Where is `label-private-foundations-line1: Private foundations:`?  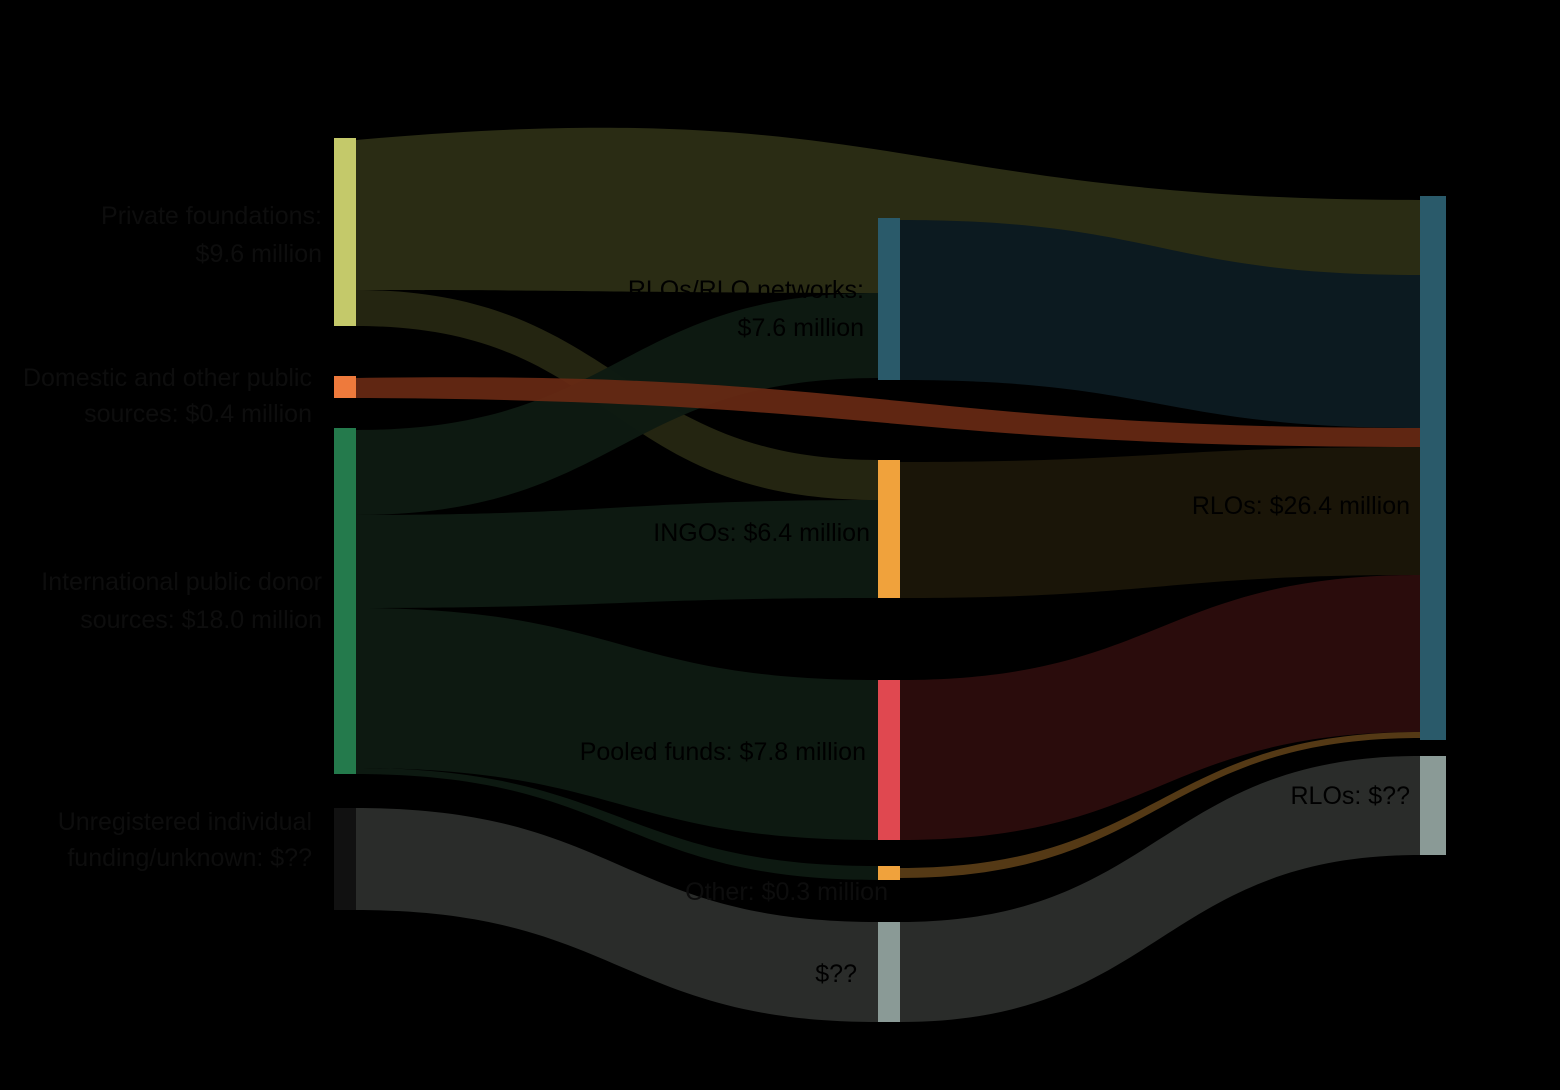
label-private-foundations-line1: Private foundations: is located at coordinates (211, 216).